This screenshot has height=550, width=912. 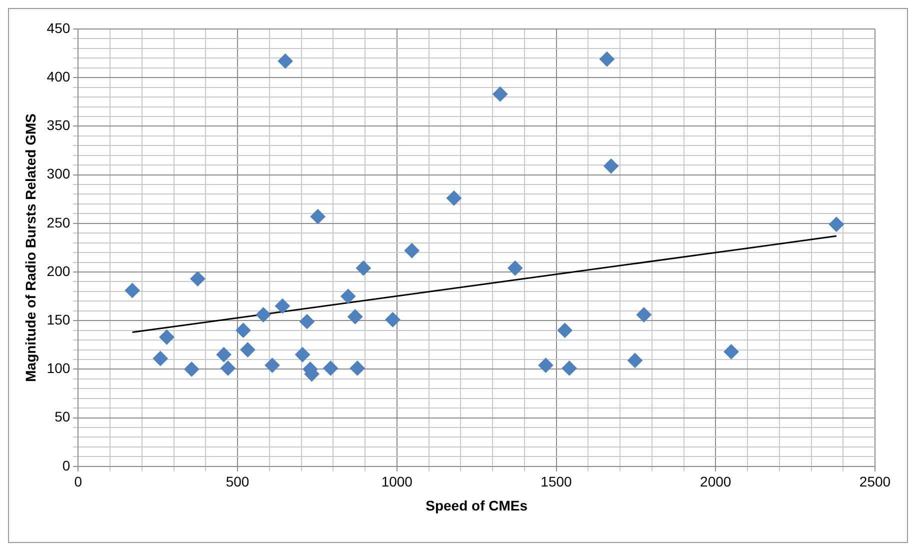 I want to click on x-tick-label: 500, so click(x=238, y=482).